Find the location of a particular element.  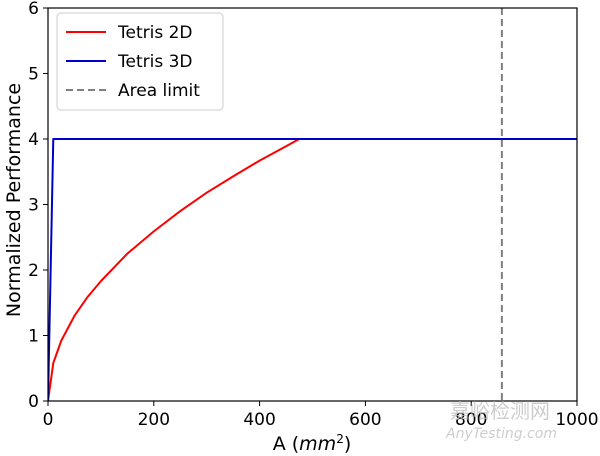

y-tick-label: 6 is located at coordinates (33, 9).